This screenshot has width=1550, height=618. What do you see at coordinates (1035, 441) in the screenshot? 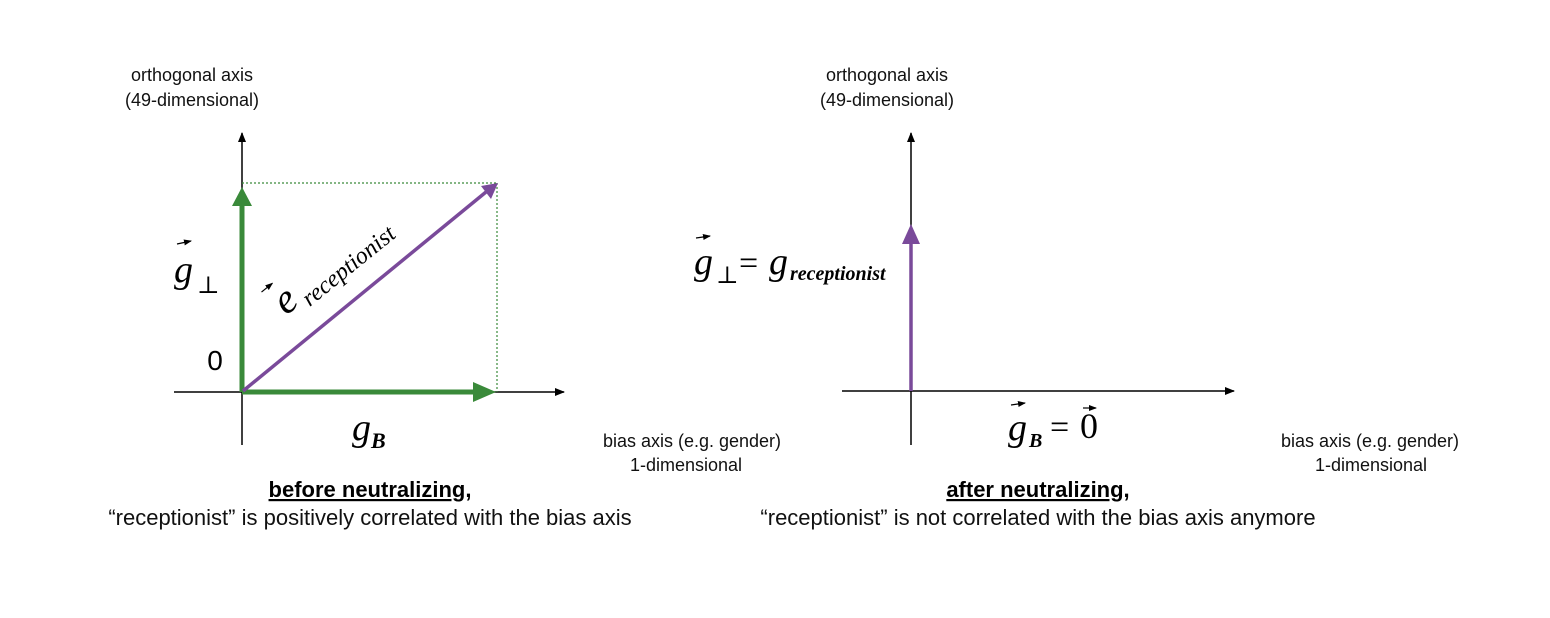
I see `right-g-b-sub: B` at bounding box center [1035, 441].